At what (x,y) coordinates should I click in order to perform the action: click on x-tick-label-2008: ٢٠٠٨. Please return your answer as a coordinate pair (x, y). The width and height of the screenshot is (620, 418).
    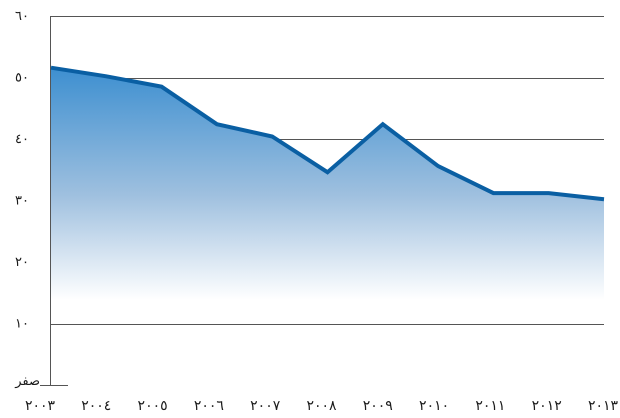
    Looking at the image, I should click on (321, 406).